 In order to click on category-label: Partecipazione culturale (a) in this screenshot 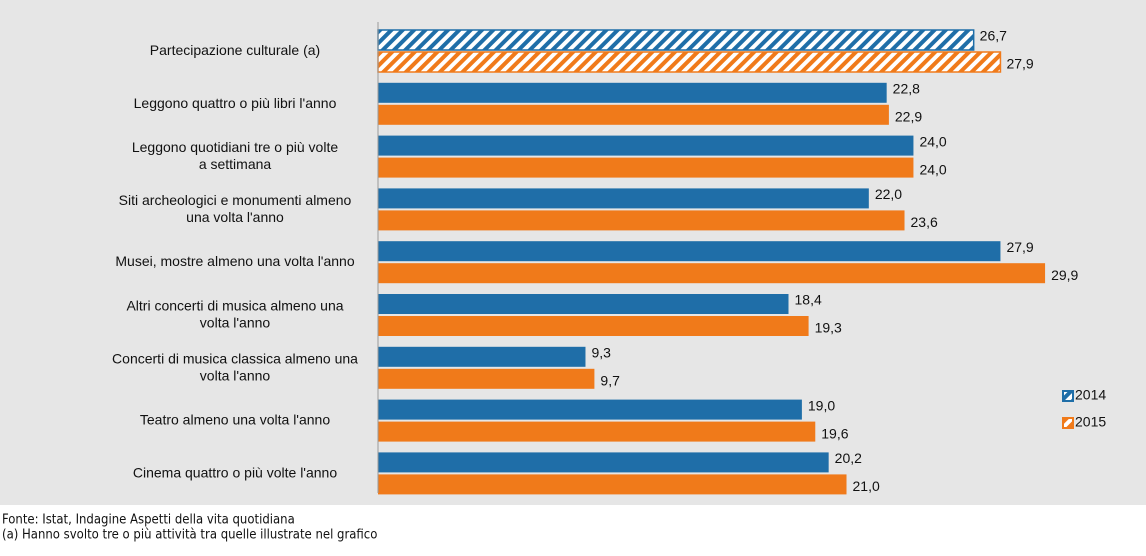, I will do `click(235, 50)`.